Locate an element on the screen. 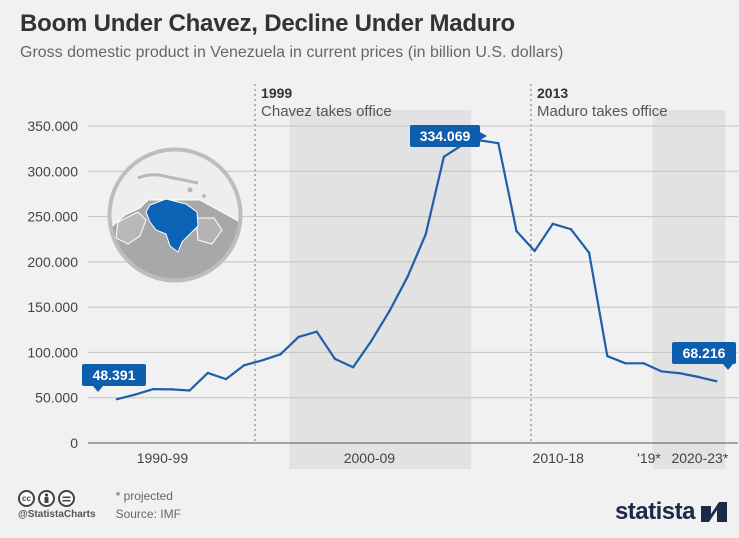  statista-mark-icon is located at coordinates (714, 512).